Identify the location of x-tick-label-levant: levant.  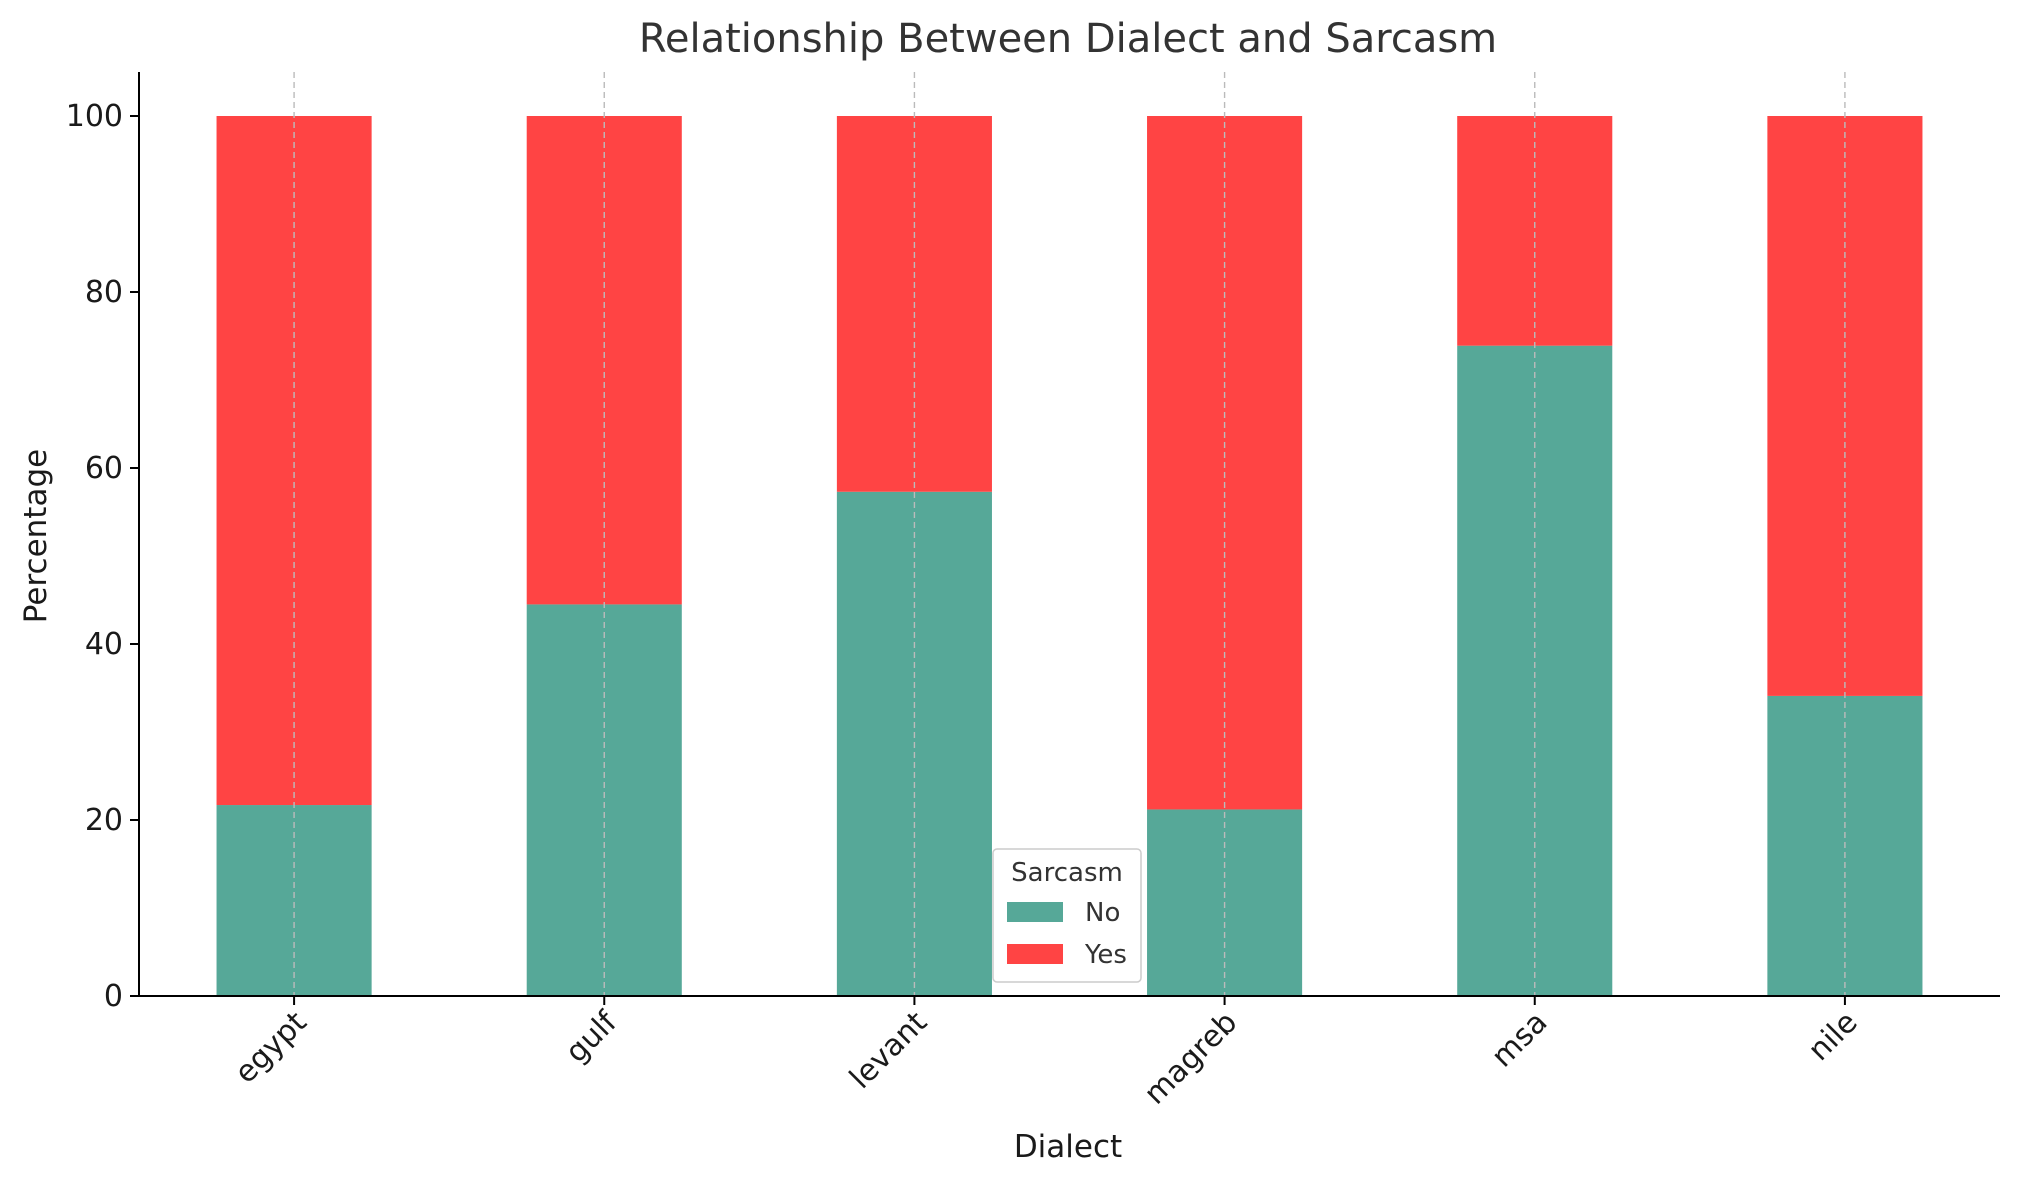
(888, 1050).